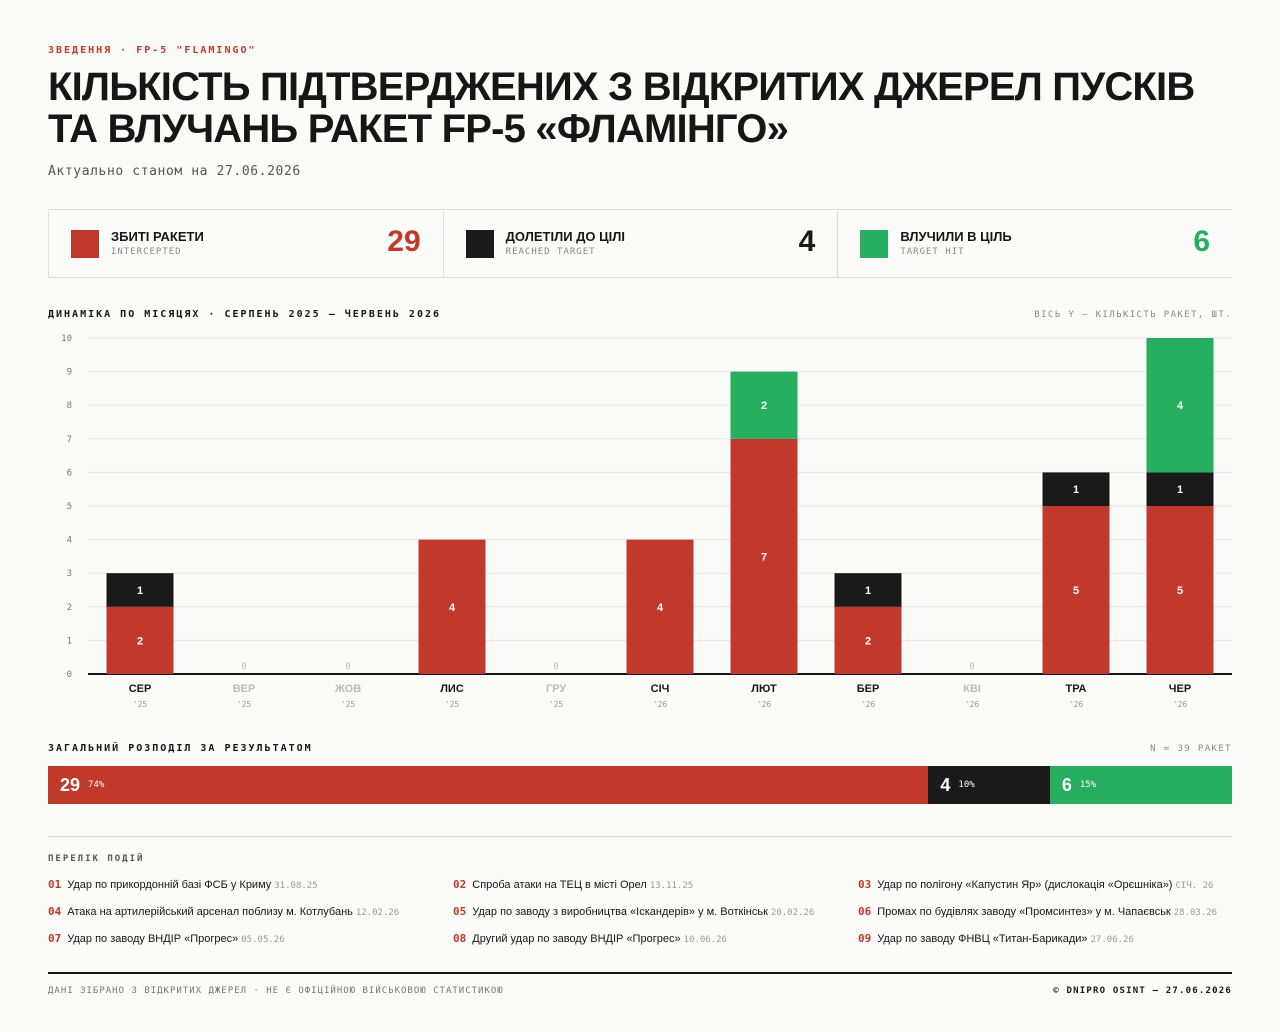 The image size is (1280, 1032). I want to click on intercepted-swatch, so click(85, 244).